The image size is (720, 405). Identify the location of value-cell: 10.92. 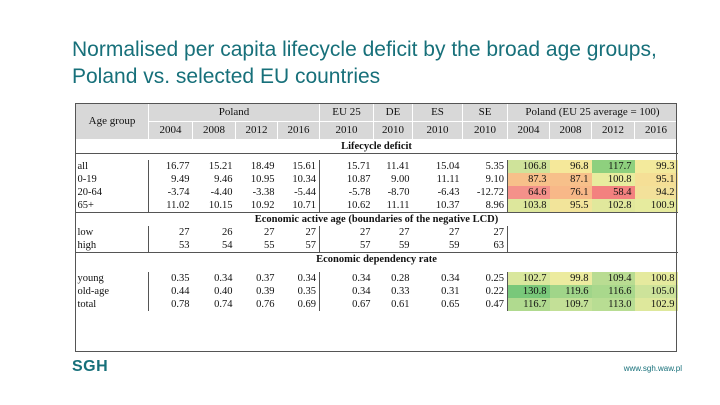
(262, 205).